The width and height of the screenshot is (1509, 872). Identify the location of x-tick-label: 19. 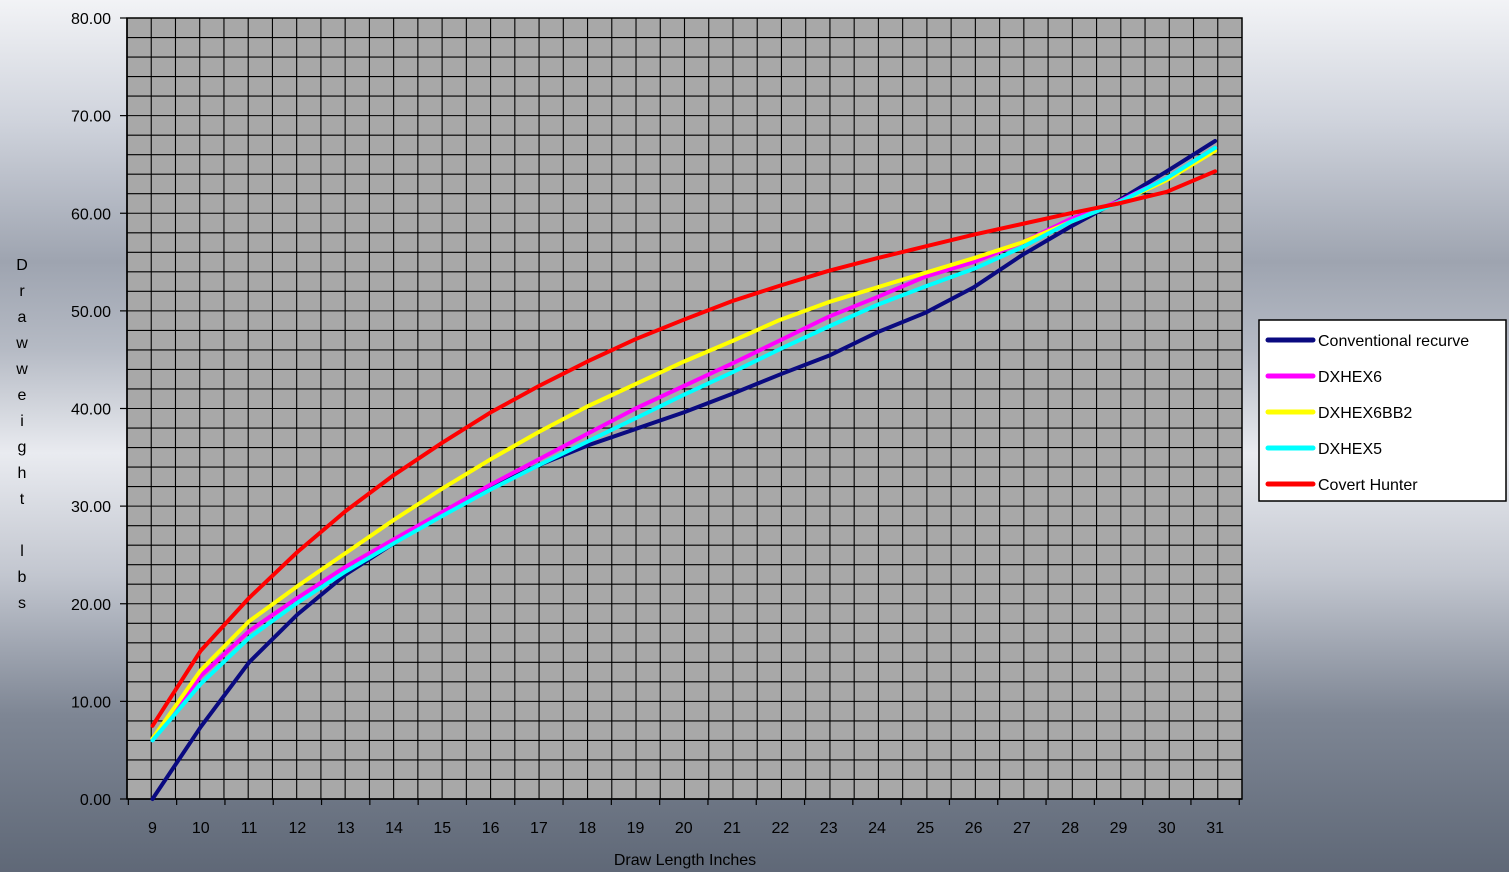
(636, 828).